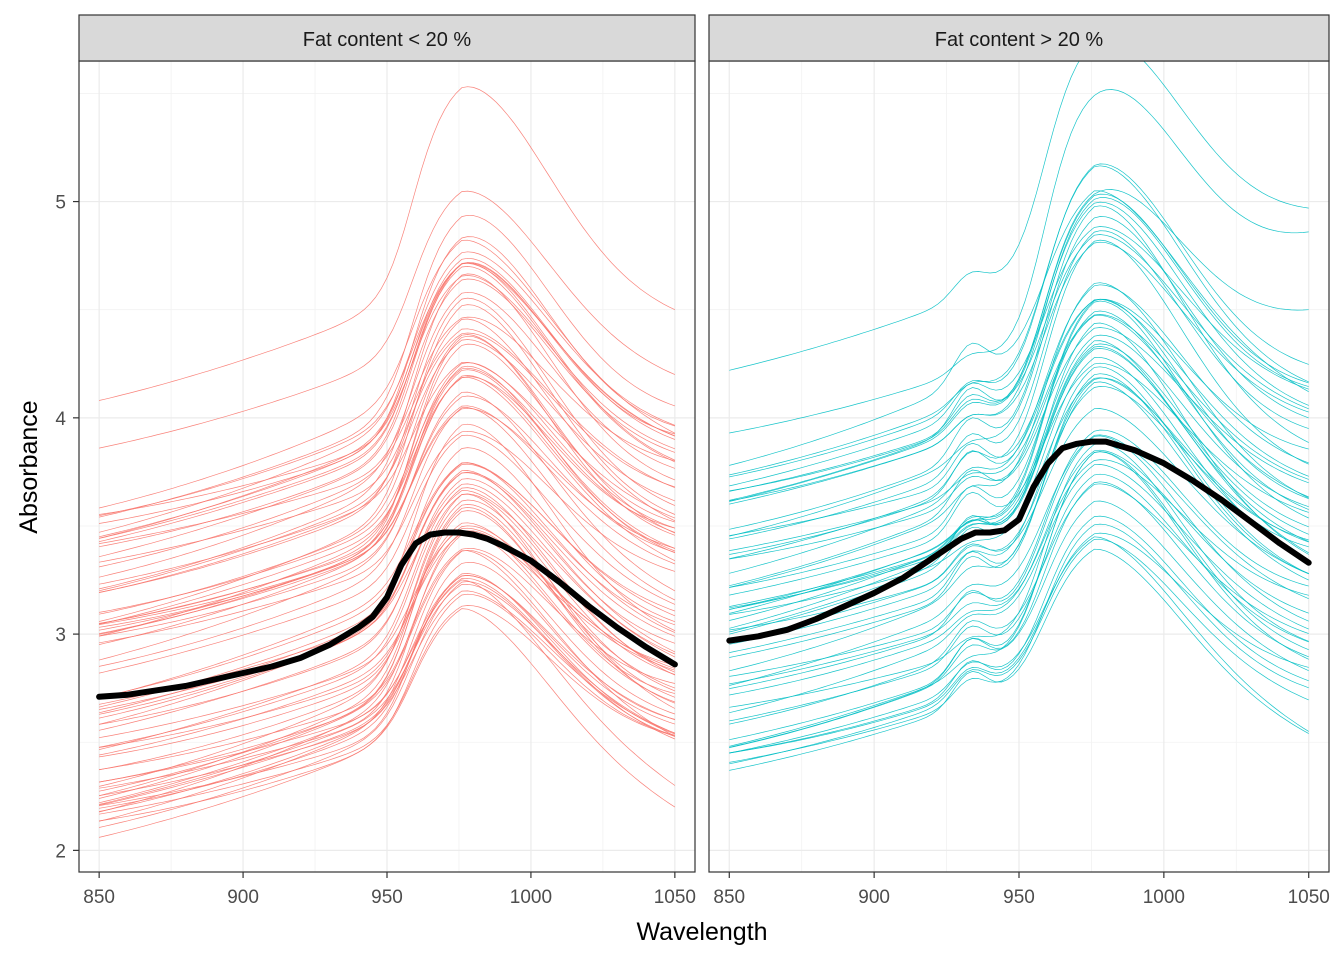 The image size is (1344, 960). I want to click on x-axis: 850 900 950 1000 1050, so click(389, 890).